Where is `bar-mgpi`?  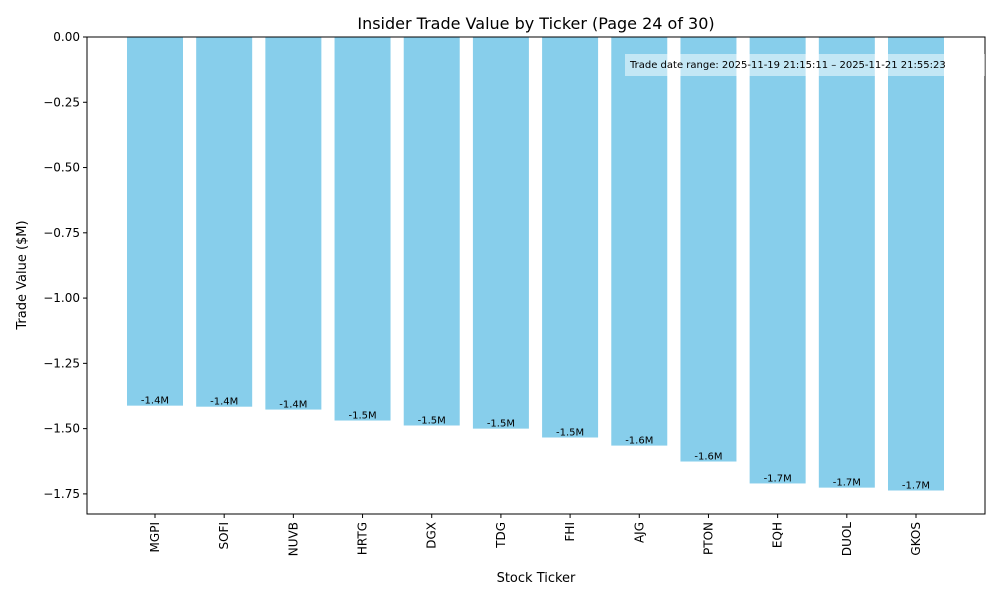 bar-mgpi is located at coordinates (155, 221).